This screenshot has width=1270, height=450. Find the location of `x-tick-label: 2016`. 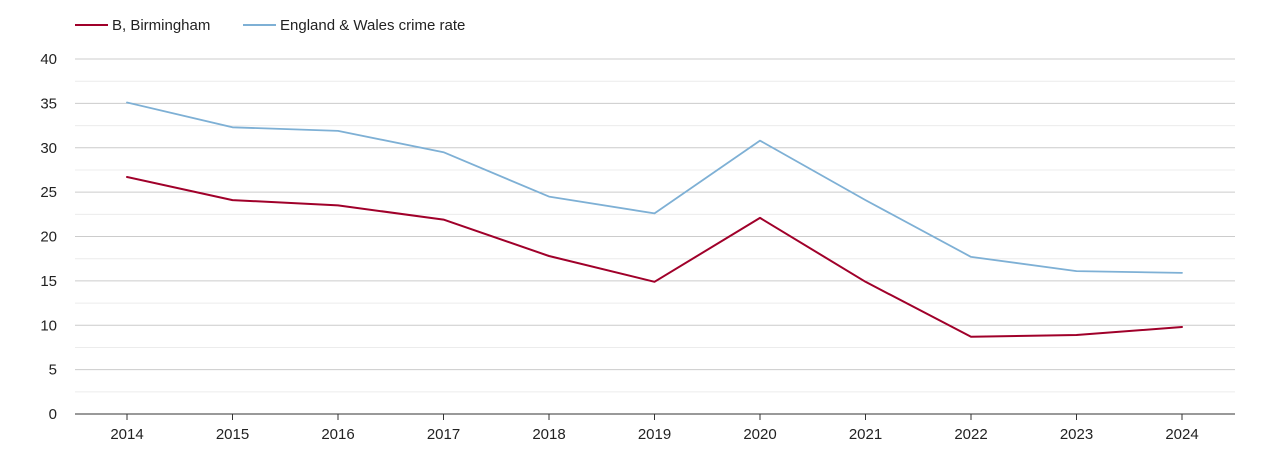

x-tick-label: 2016 is located at coordinates (337, 434).